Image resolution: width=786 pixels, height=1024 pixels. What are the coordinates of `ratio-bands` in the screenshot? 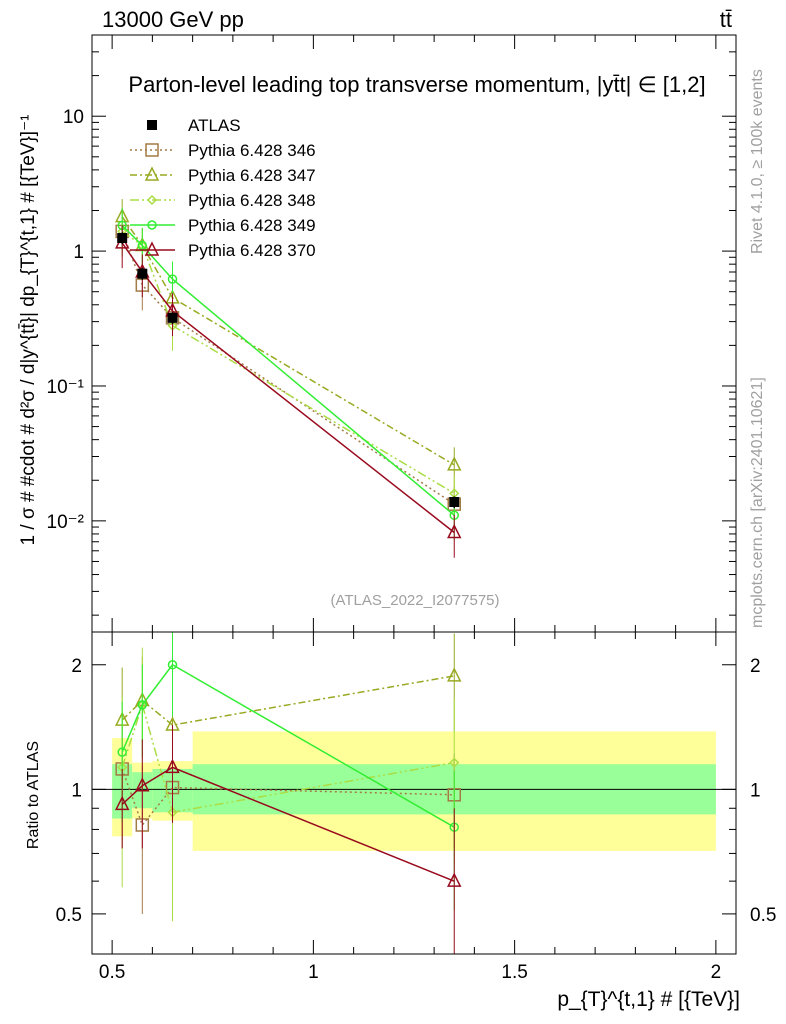 It's located at (414, 791).